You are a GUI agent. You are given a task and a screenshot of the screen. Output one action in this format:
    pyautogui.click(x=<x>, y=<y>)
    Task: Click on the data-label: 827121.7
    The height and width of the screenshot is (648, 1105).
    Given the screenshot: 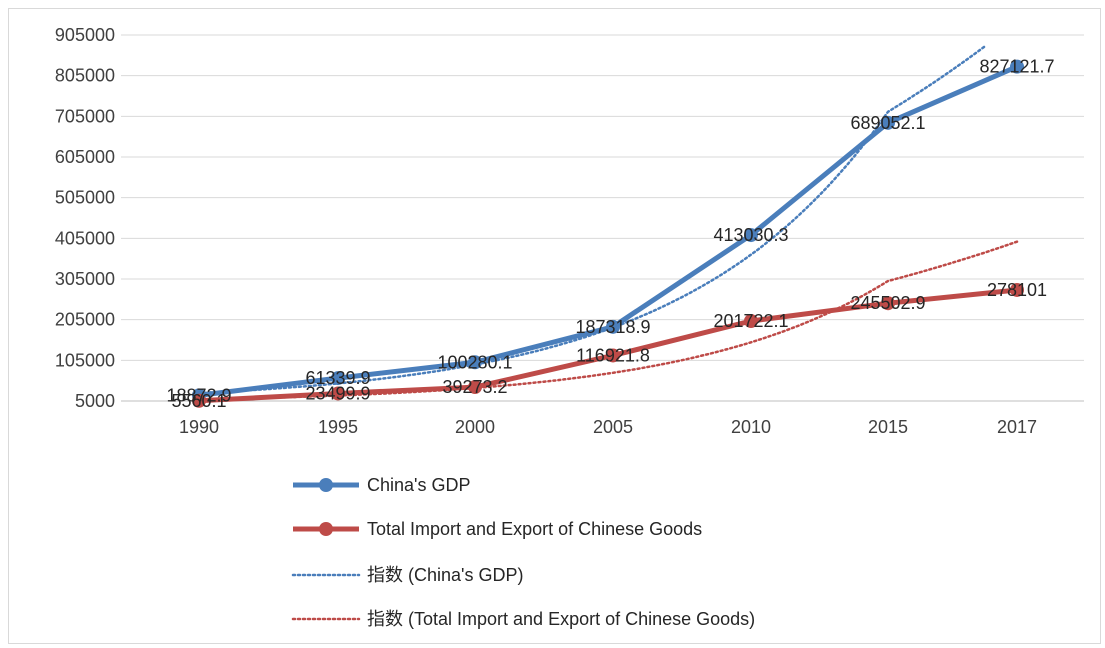 What is the action you would take?
    pyautogui.click(x=1016, y=67)
    